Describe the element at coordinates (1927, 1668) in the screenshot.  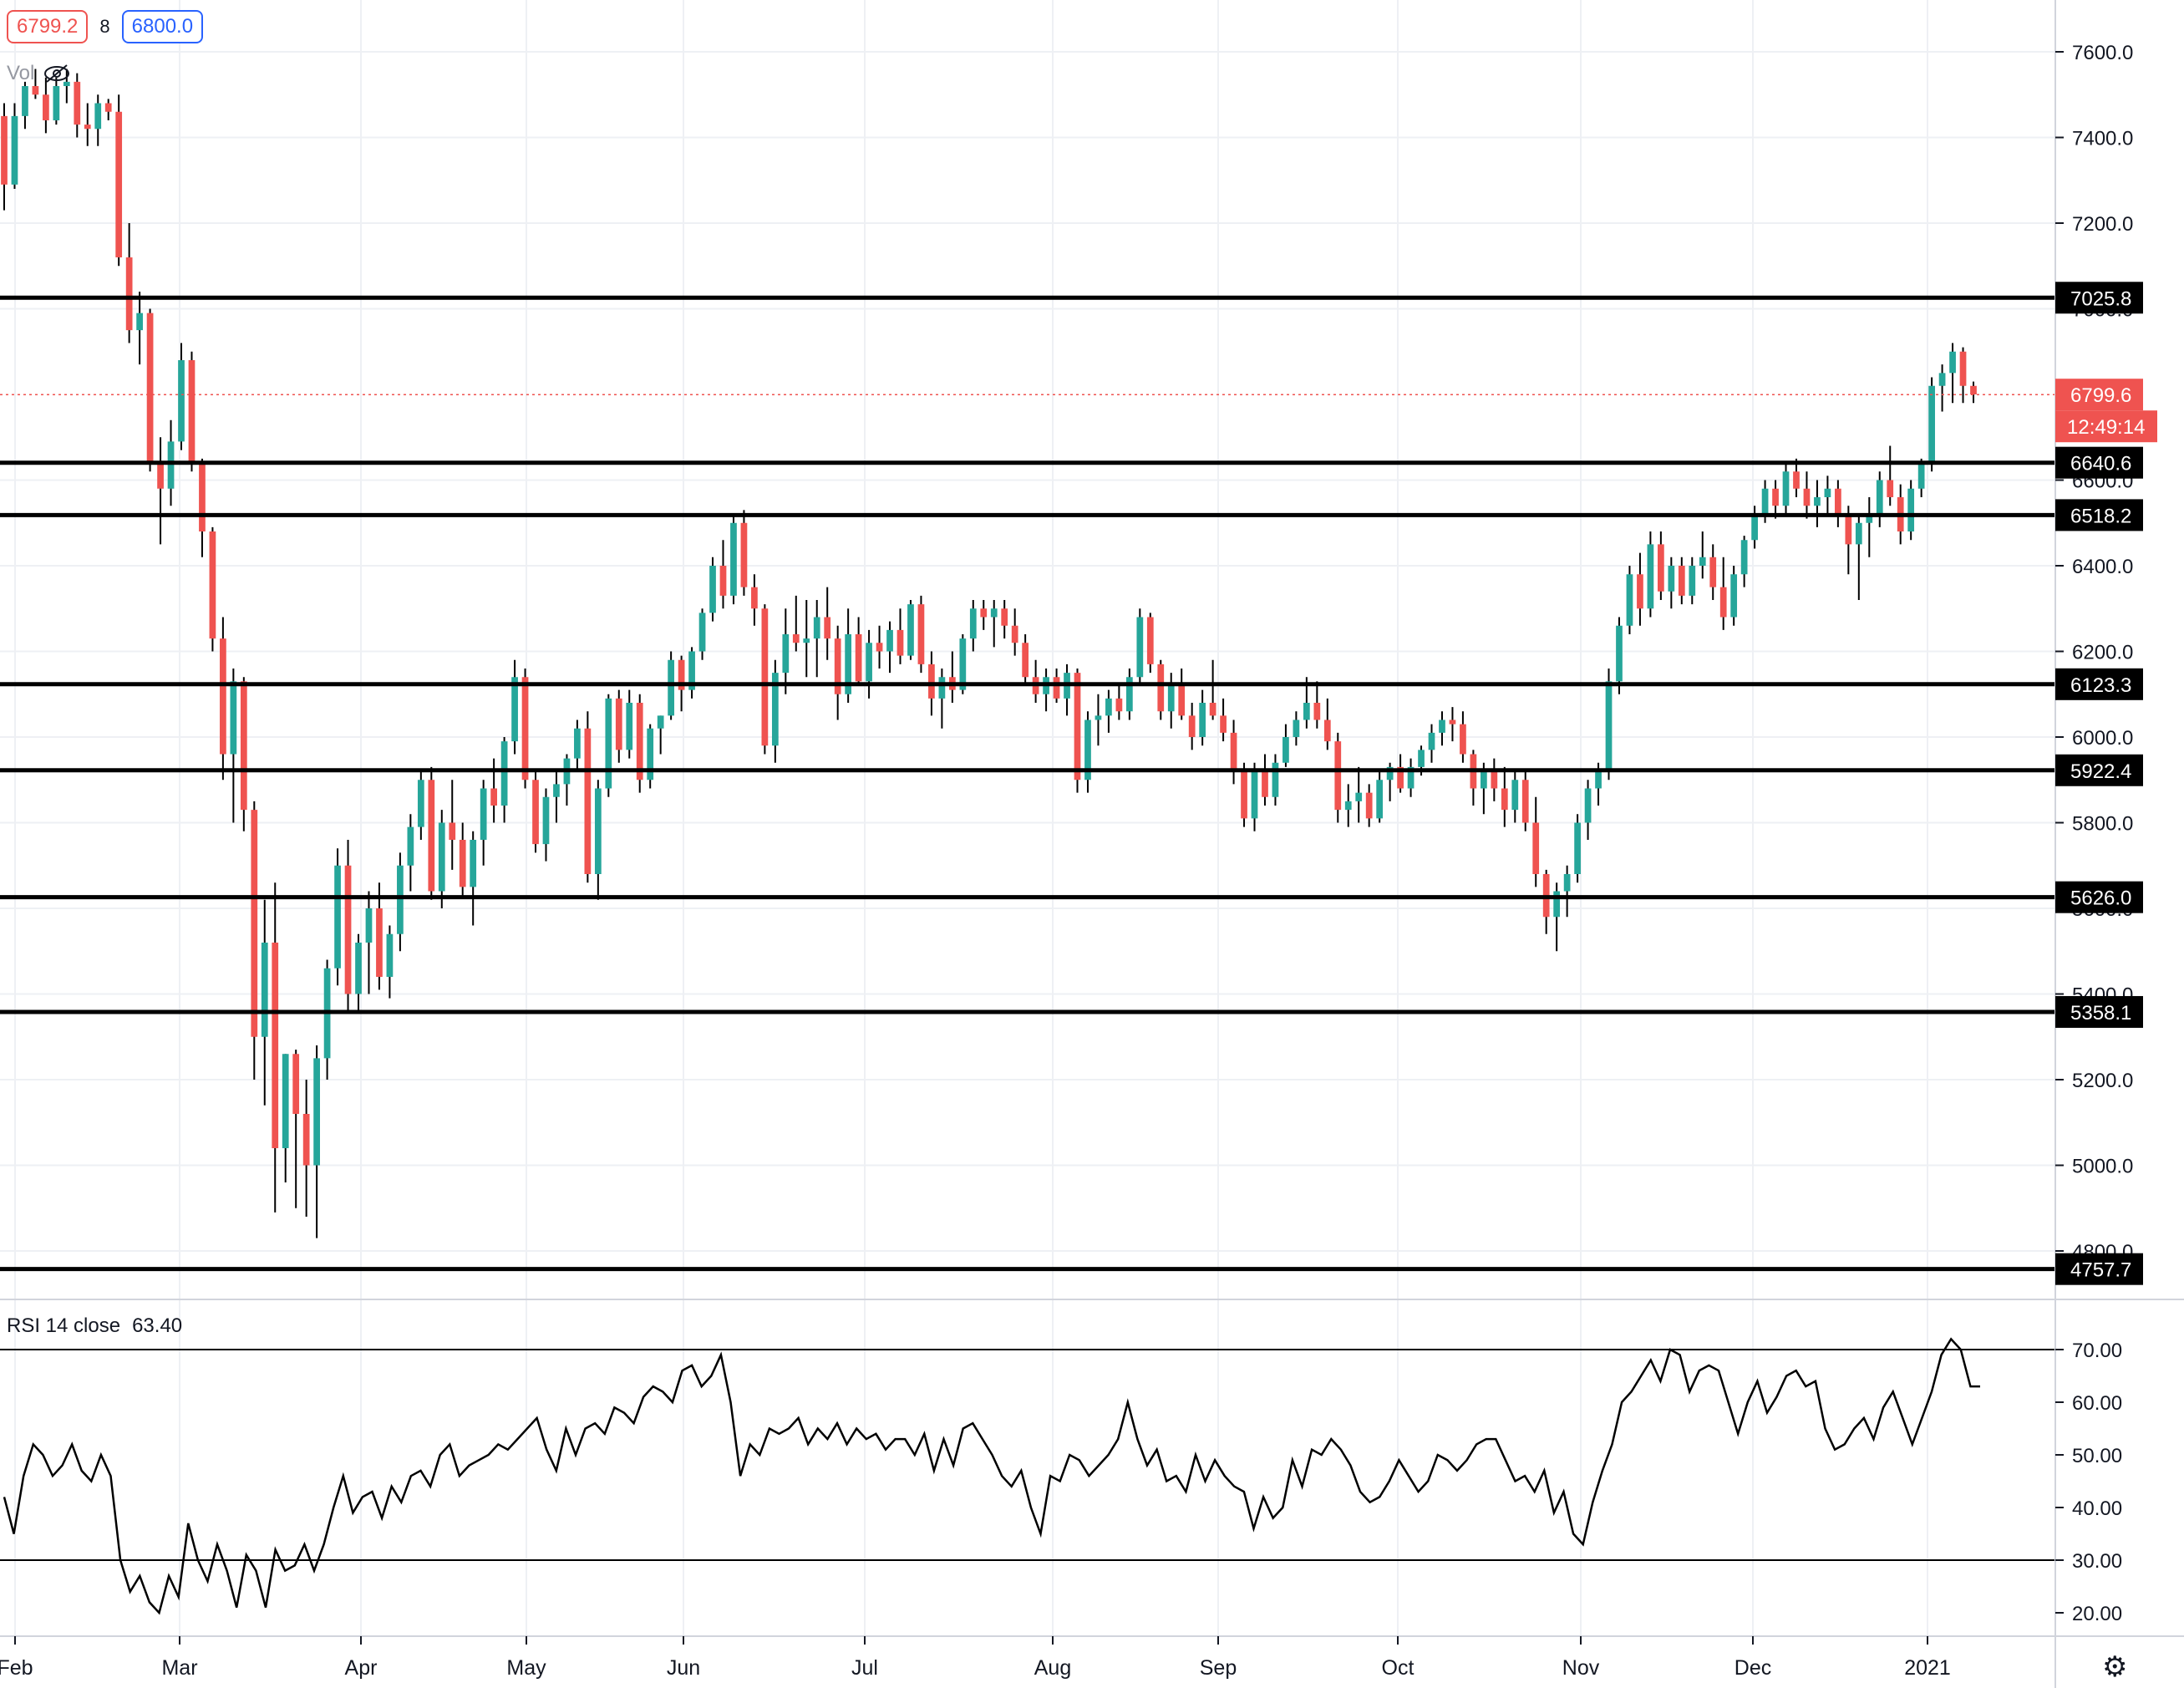
I see `time-tick-label: 2021` at that location.